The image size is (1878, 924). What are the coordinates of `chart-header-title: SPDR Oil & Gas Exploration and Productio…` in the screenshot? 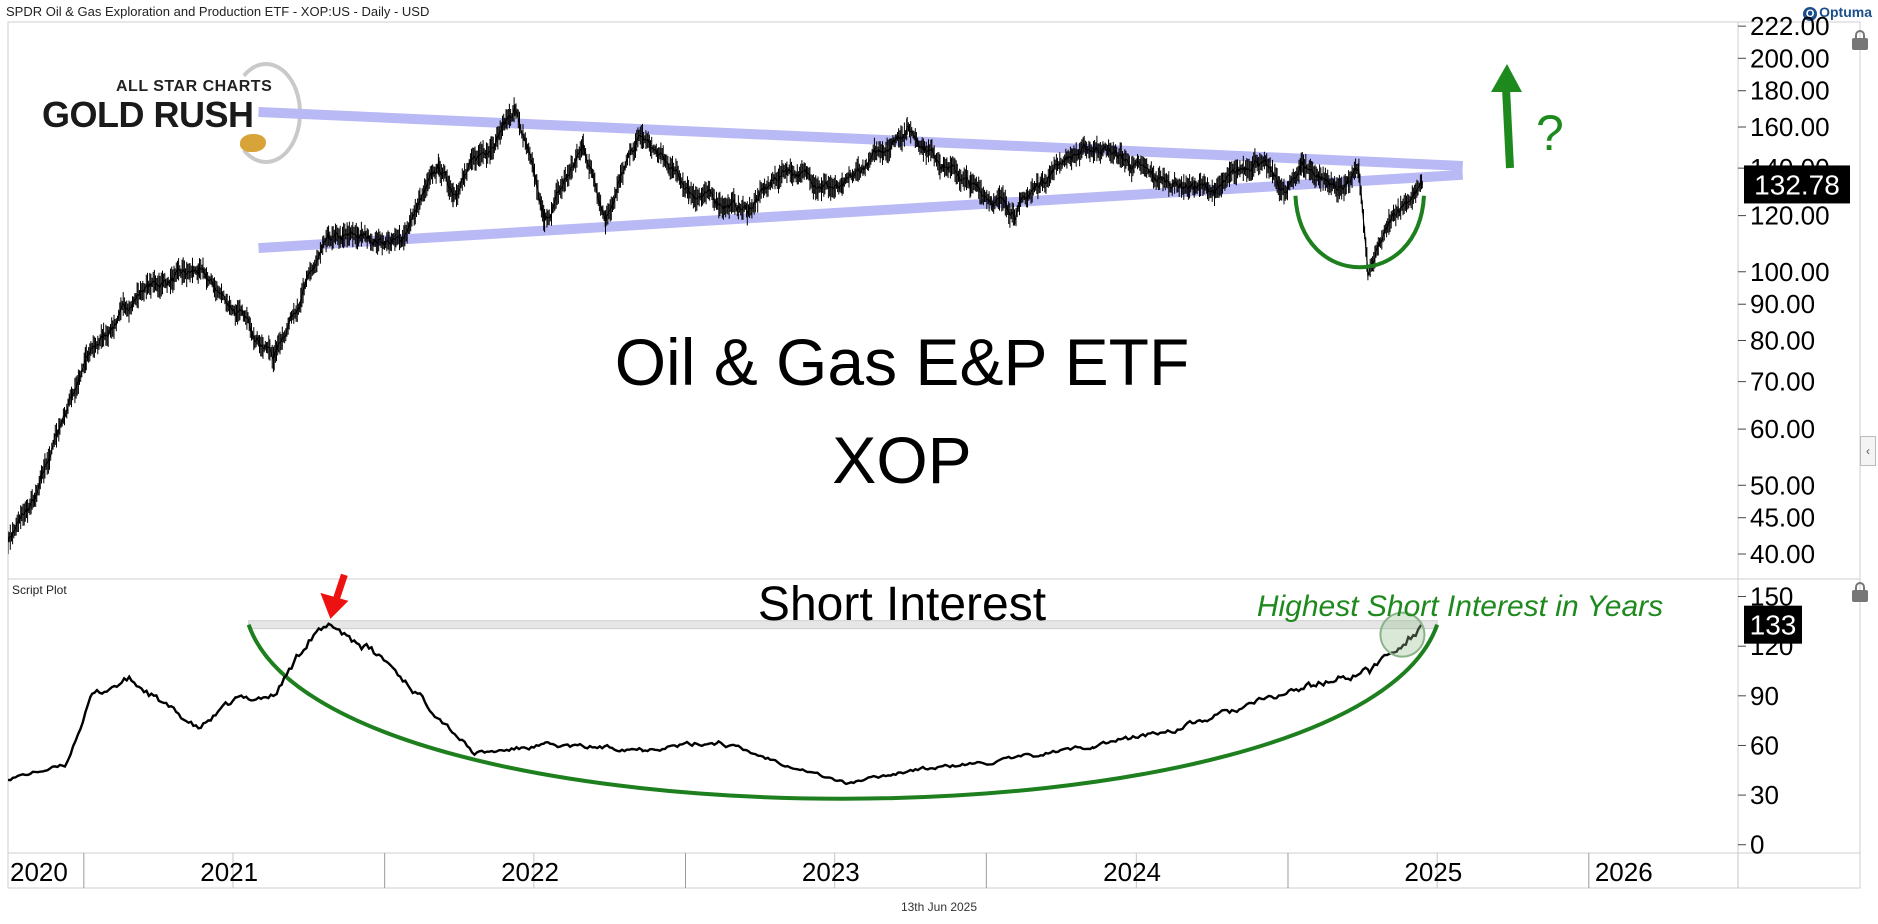 It's located at (218, 11).